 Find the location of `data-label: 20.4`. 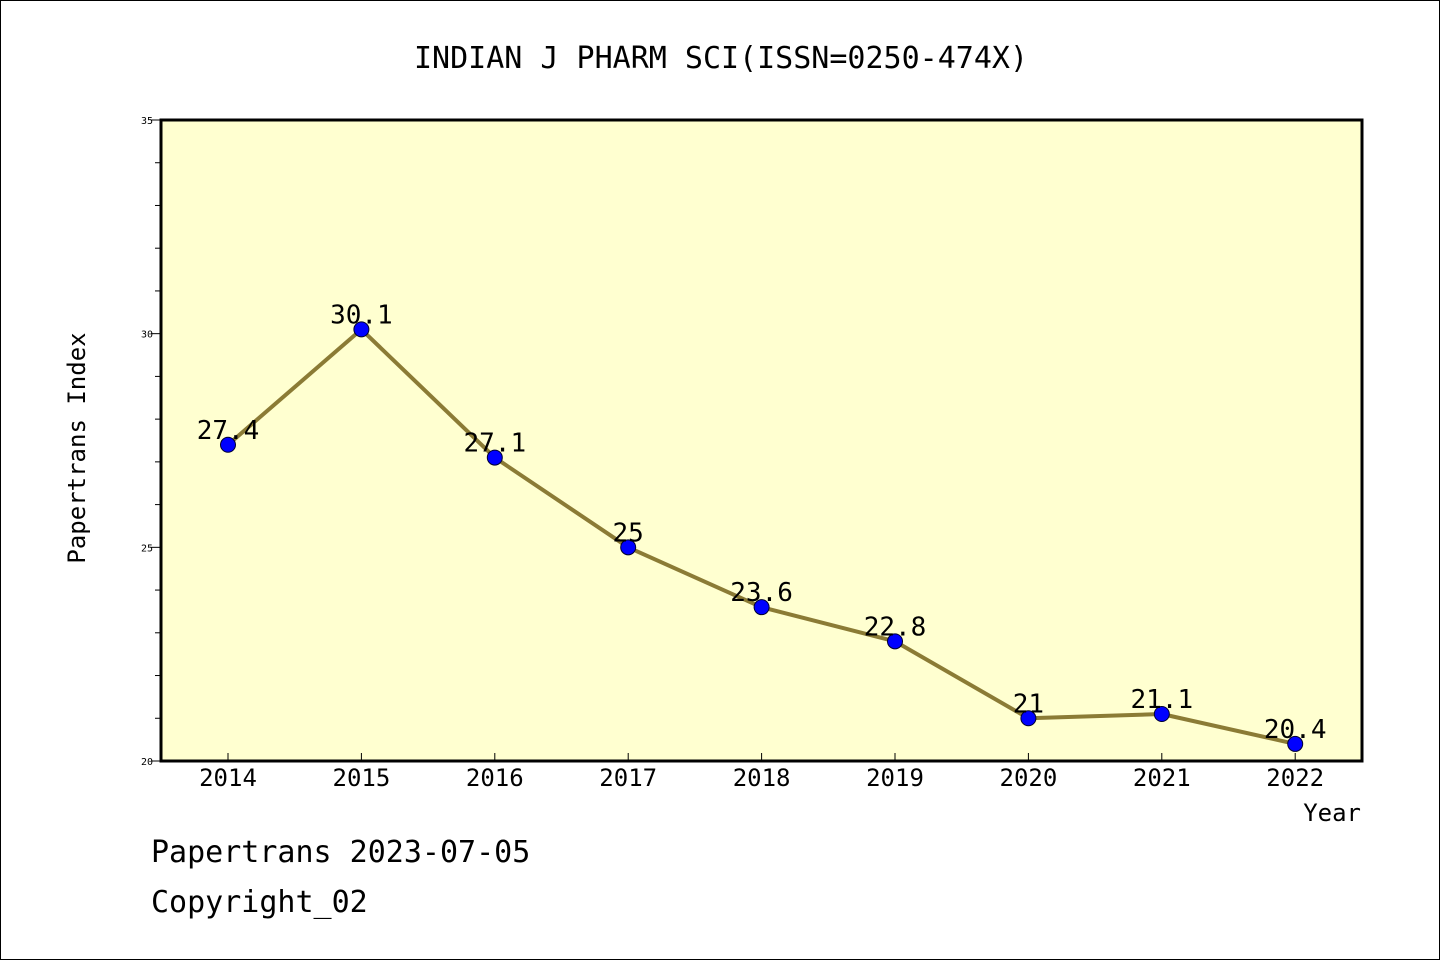

data-label: 20.4 is located at coordinates (1295, 730).